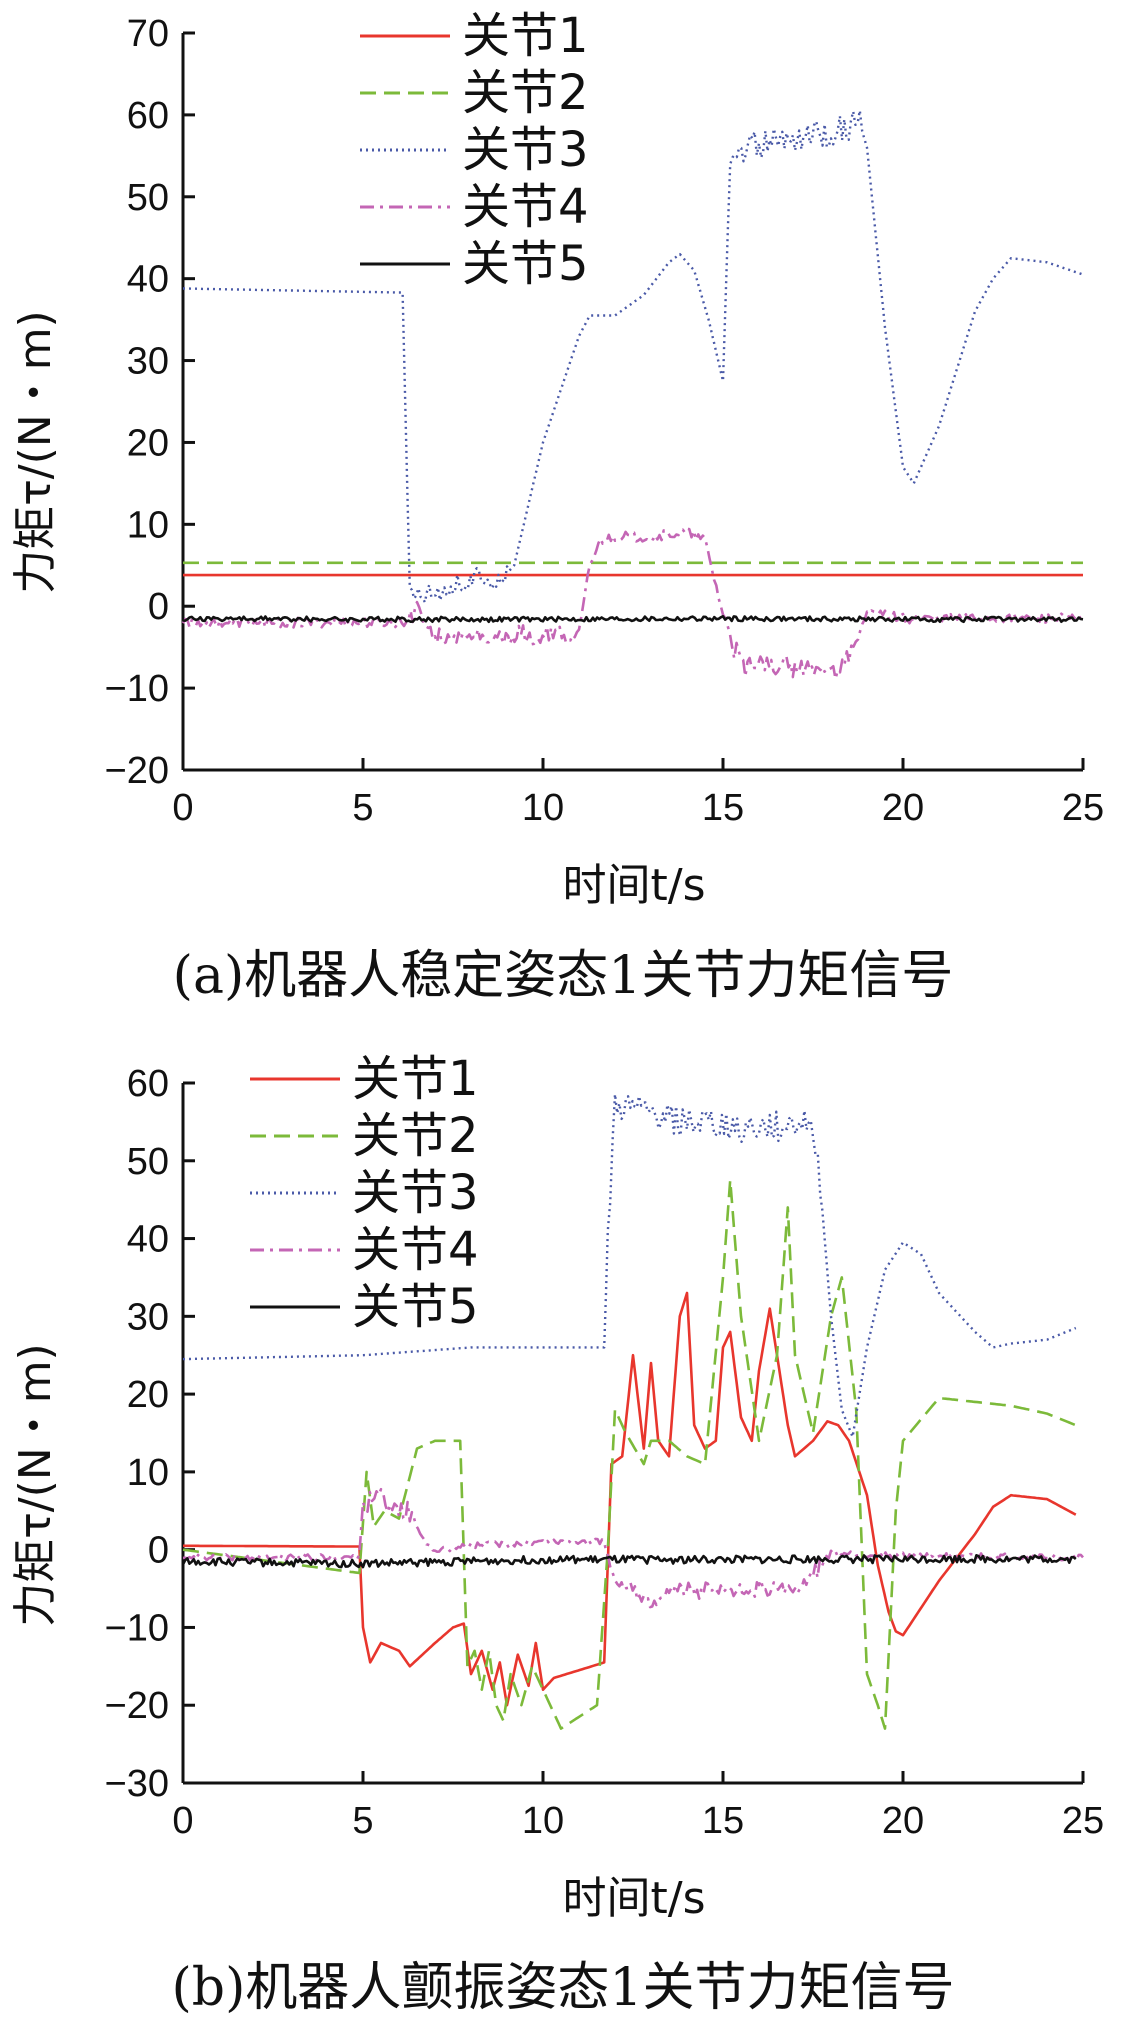 Image resolution: width=1127 pixels, height=2026 pixels. Describe the element at coordinates (563, 1988) in the screenshot. I see `chart-caption: (b)机器人颤振姿态1关节力矩信号` at that location.